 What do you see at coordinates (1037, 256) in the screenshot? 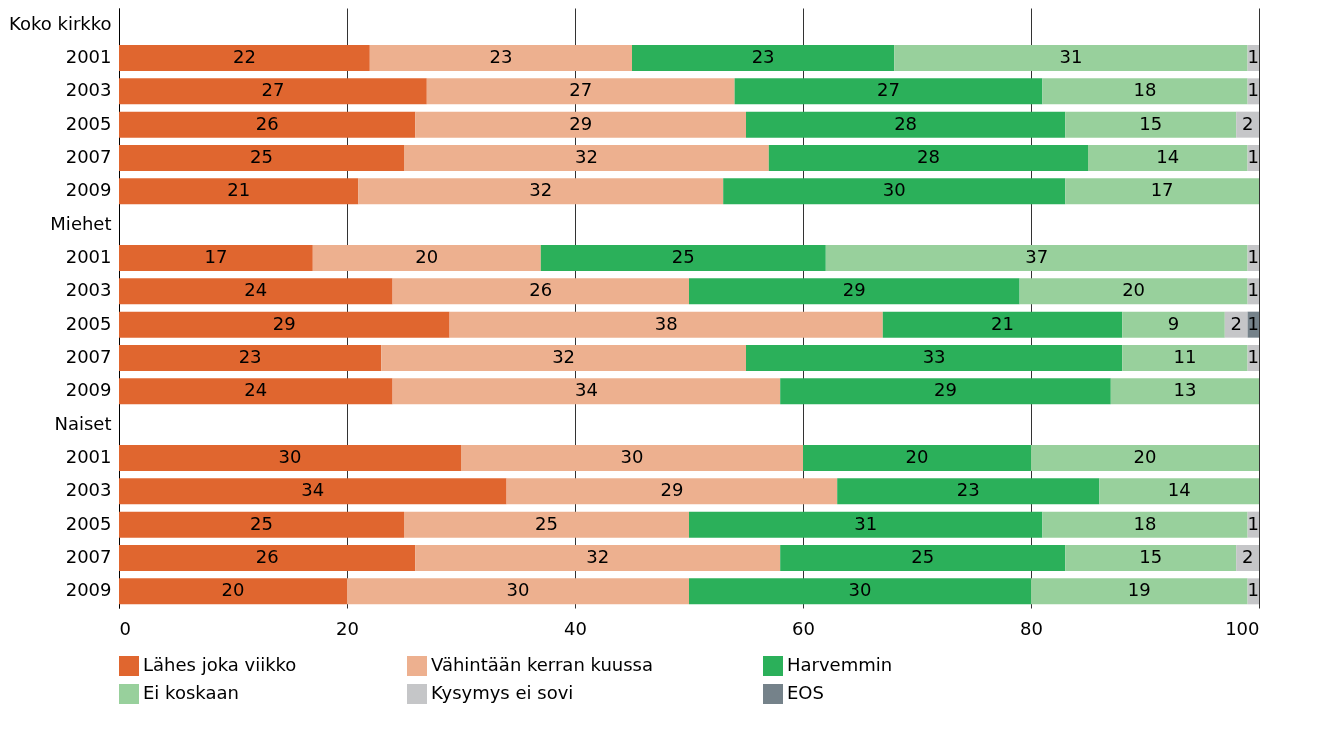
I see `data-label: 37` at bounding box center [1037, 256].